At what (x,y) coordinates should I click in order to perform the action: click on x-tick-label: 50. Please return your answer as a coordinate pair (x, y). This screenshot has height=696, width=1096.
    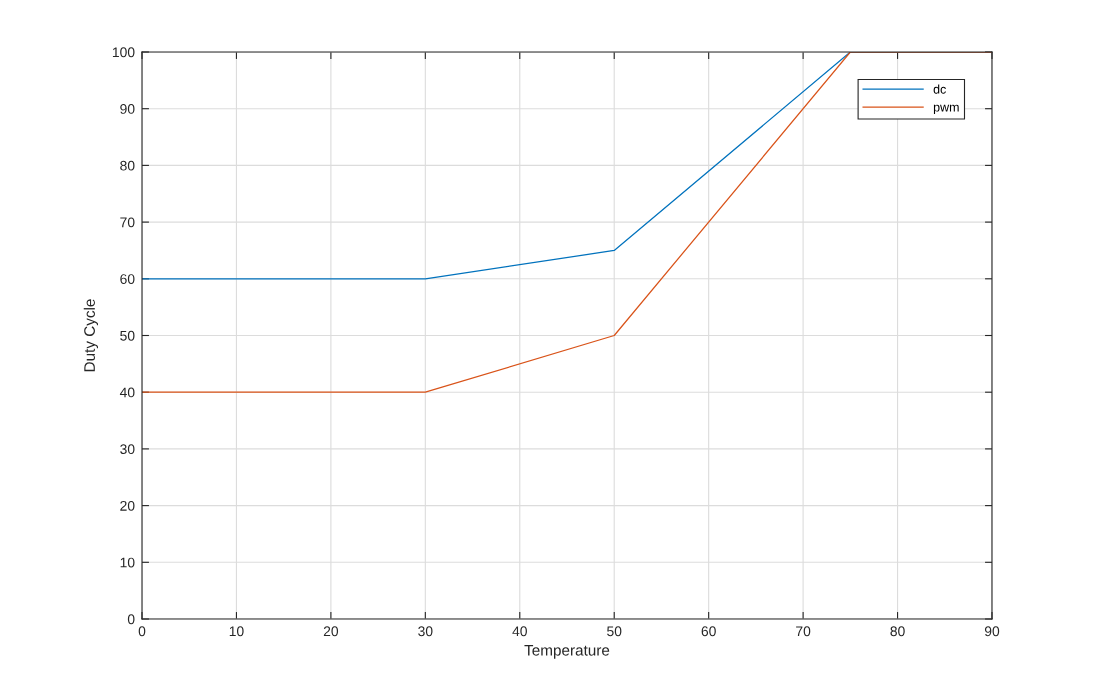
    Looking at the image, I should click on (614, 631).